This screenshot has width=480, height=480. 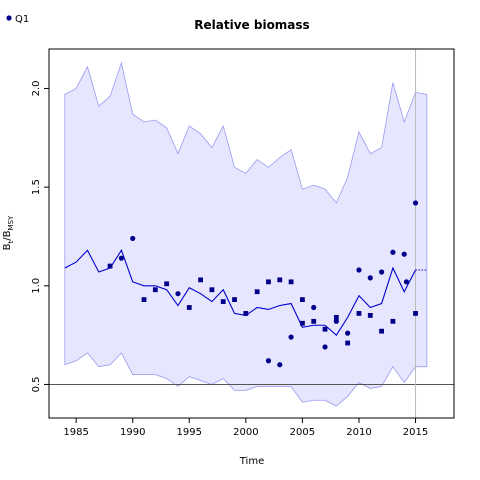 I want to click on x-tick-label: 1990, so click(x=132, y=432).